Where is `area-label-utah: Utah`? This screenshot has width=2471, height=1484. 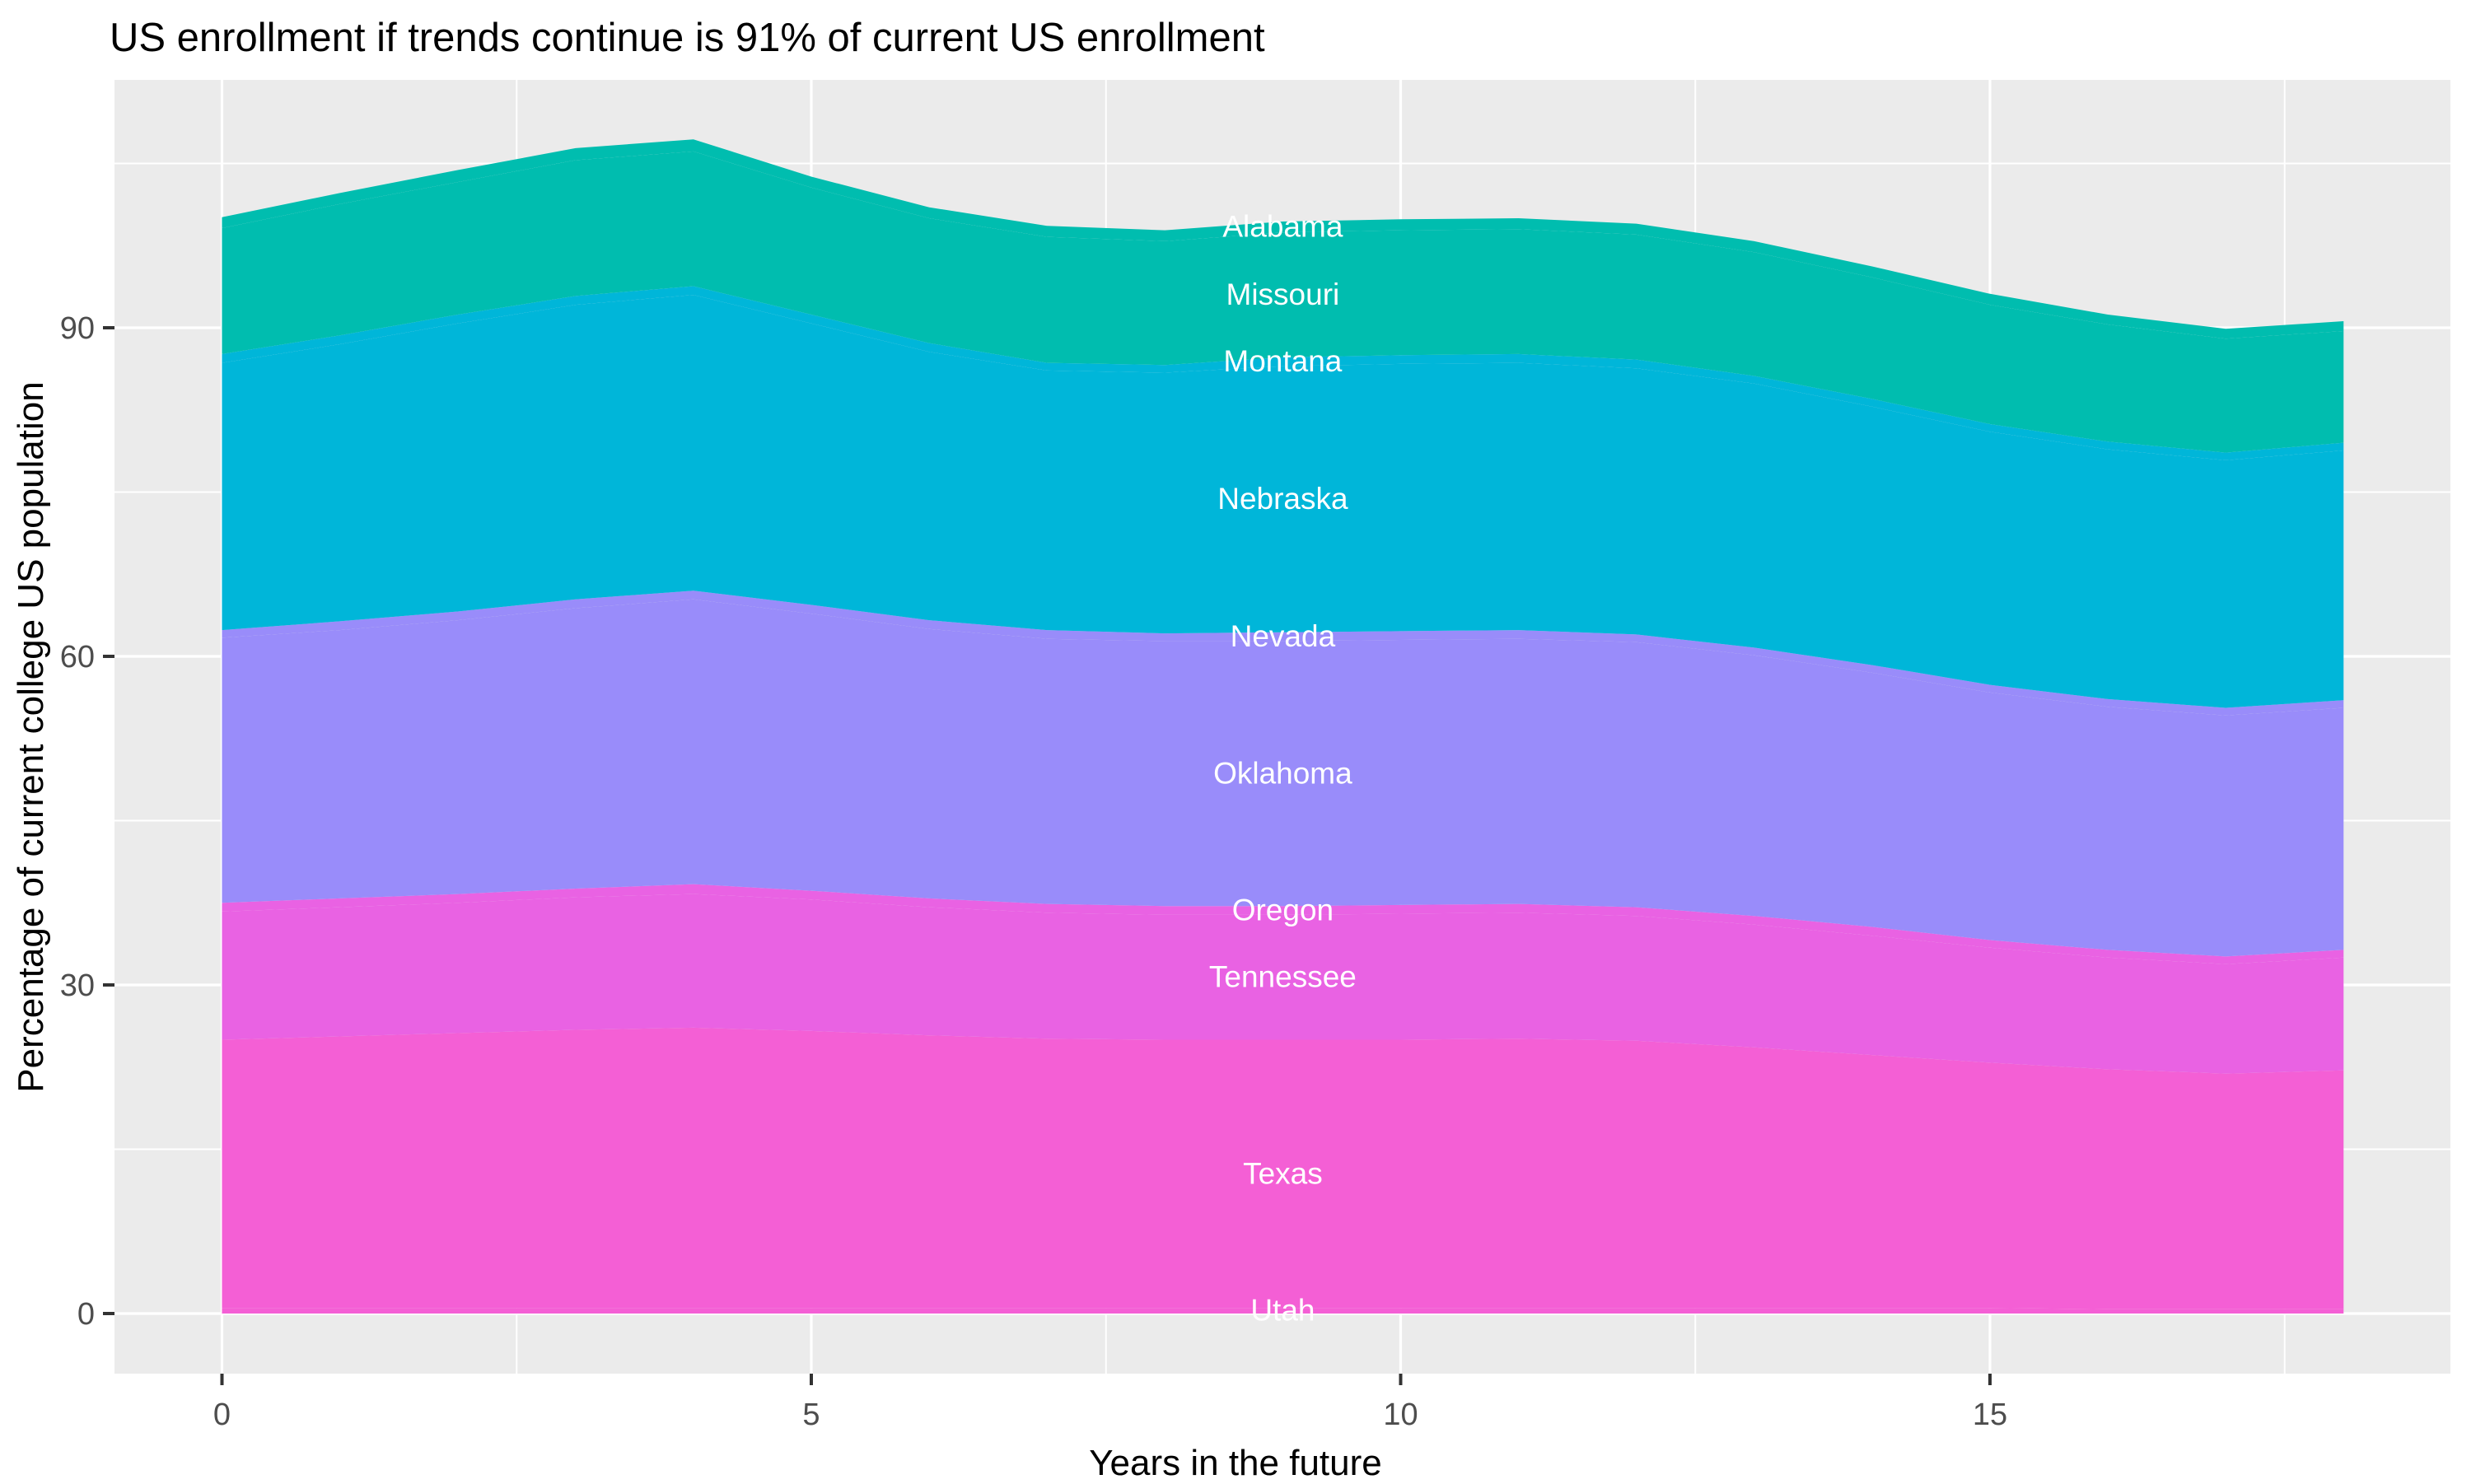 area-label-utah: Utah is located at coordinates (1282, 1311).